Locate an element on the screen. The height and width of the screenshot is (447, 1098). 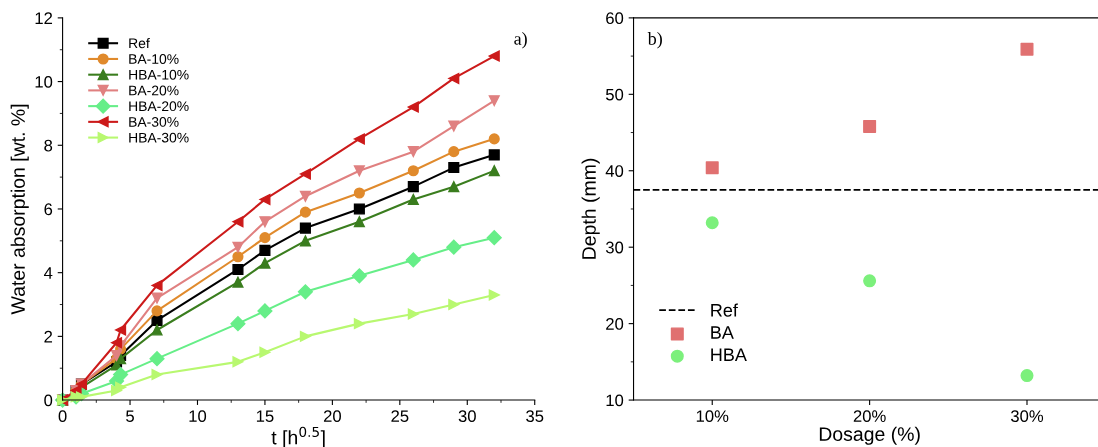
legend-label: HBA is located at coordinates (729, 354).